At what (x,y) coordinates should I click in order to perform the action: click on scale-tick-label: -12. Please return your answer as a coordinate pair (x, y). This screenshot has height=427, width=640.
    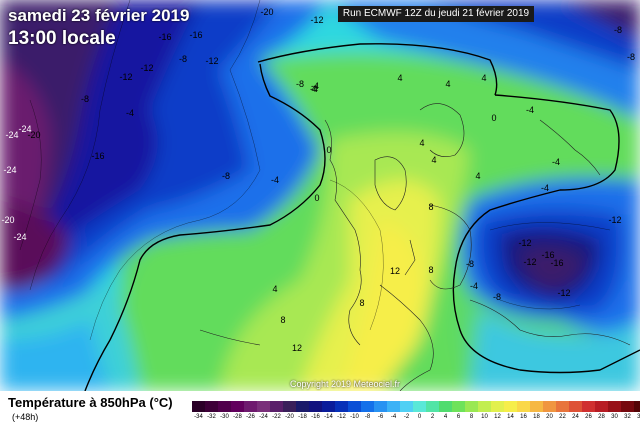
    Looking at the image, I should click on (341, 417).